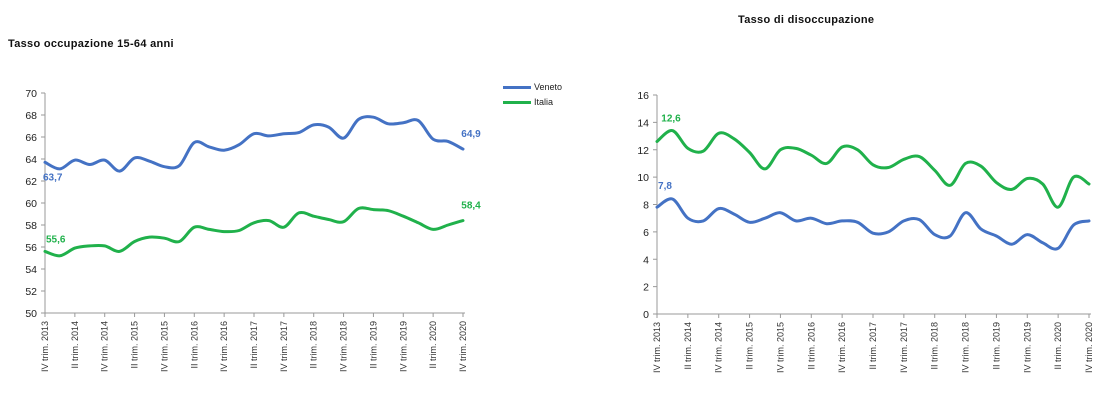 The height and width of the screenshot is (396, 1097). I want to click on y-tick-label: 68, so click(31, 116).